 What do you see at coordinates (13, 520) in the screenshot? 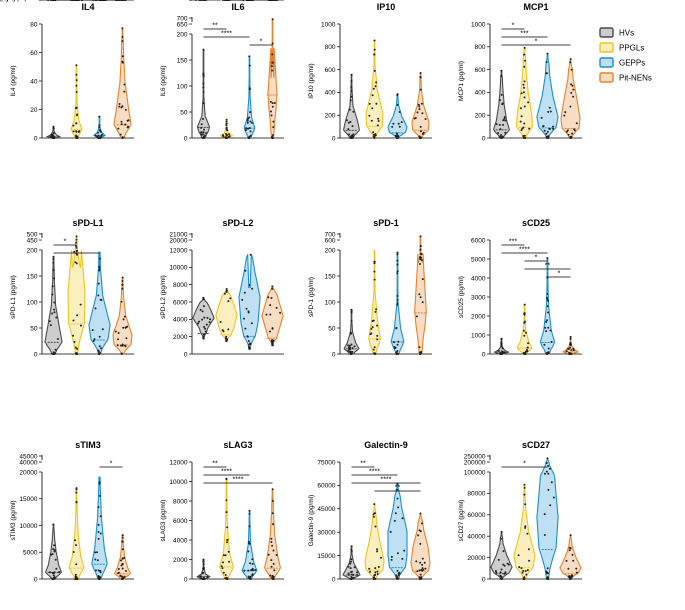
I see `y-label-stim3: sTIM3 (pg/ml)` at bounding box center [13, 520].